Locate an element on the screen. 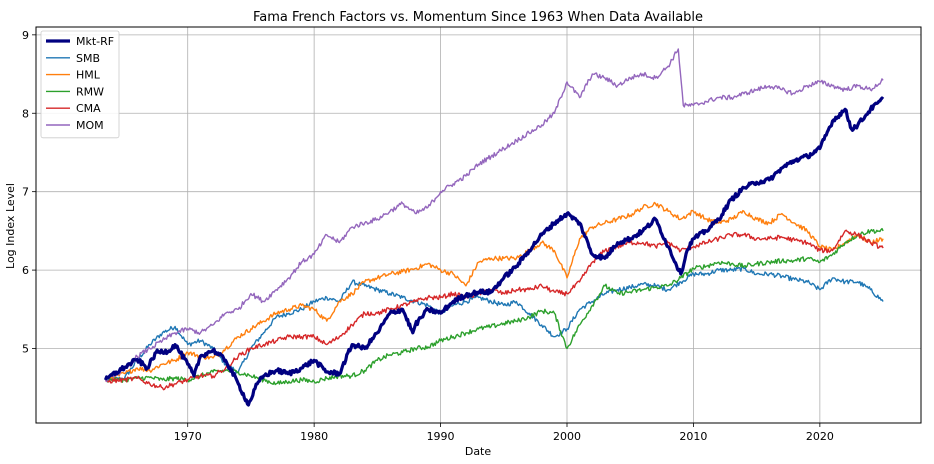 The image size is (934, 464). x-tick-label: 1970 is located at coordinates (188, 436).